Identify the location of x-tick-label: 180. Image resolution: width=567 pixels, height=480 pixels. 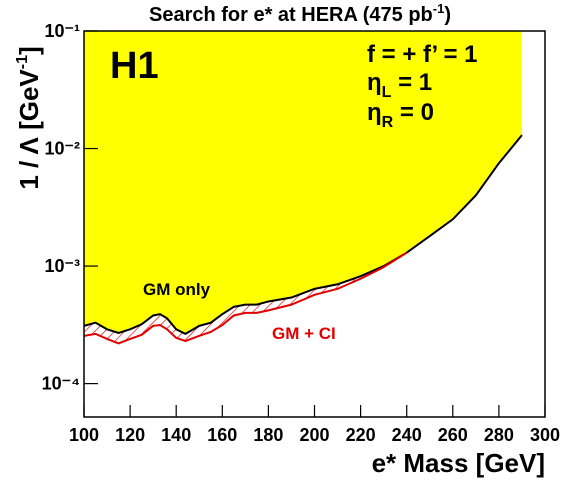
(268, 435).